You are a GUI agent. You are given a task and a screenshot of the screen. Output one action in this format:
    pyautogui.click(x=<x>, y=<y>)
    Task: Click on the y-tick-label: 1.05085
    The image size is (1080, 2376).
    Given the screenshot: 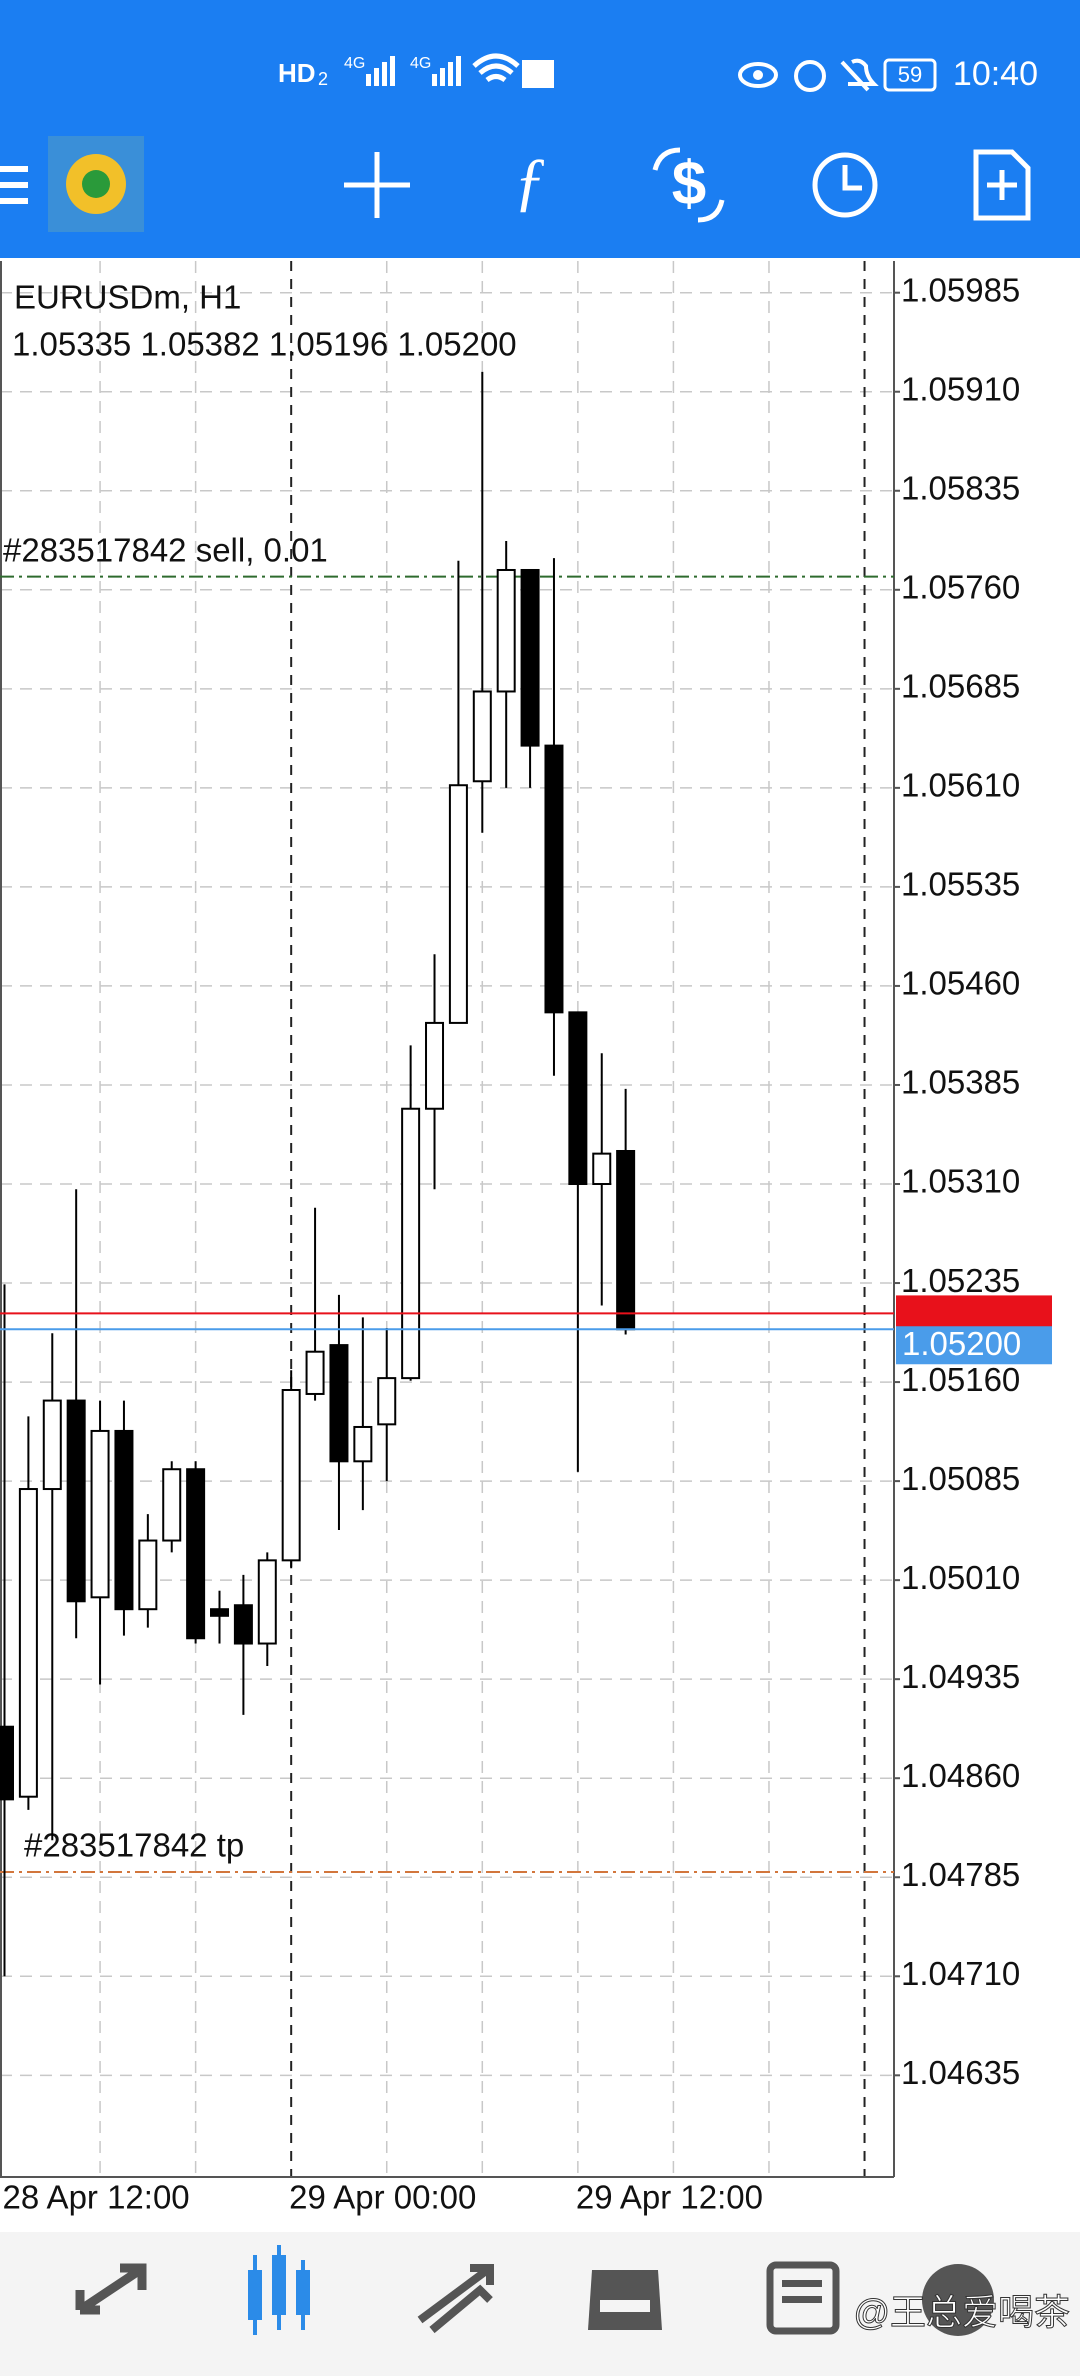 What is the action you would take?
    pyautogui.click(x=960, y=1478)
    